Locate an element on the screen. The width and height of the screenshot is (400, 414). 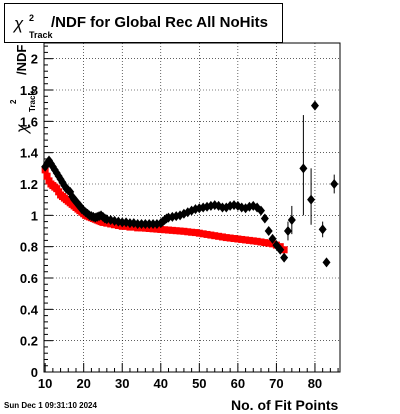
x-tick-label: 20 is located at coordinates (83, 383).